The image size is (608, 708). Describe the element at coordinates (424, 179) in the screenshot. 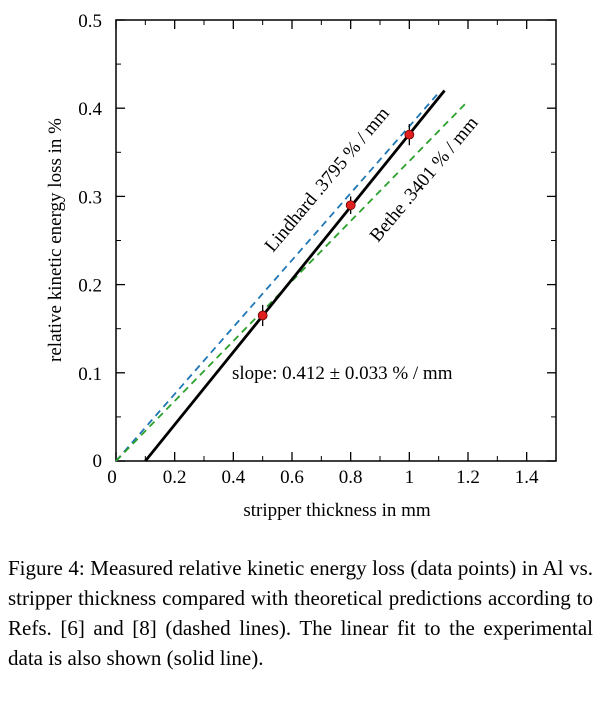

I see `bethe-label: Bethe .3401 % / mm` at that location.